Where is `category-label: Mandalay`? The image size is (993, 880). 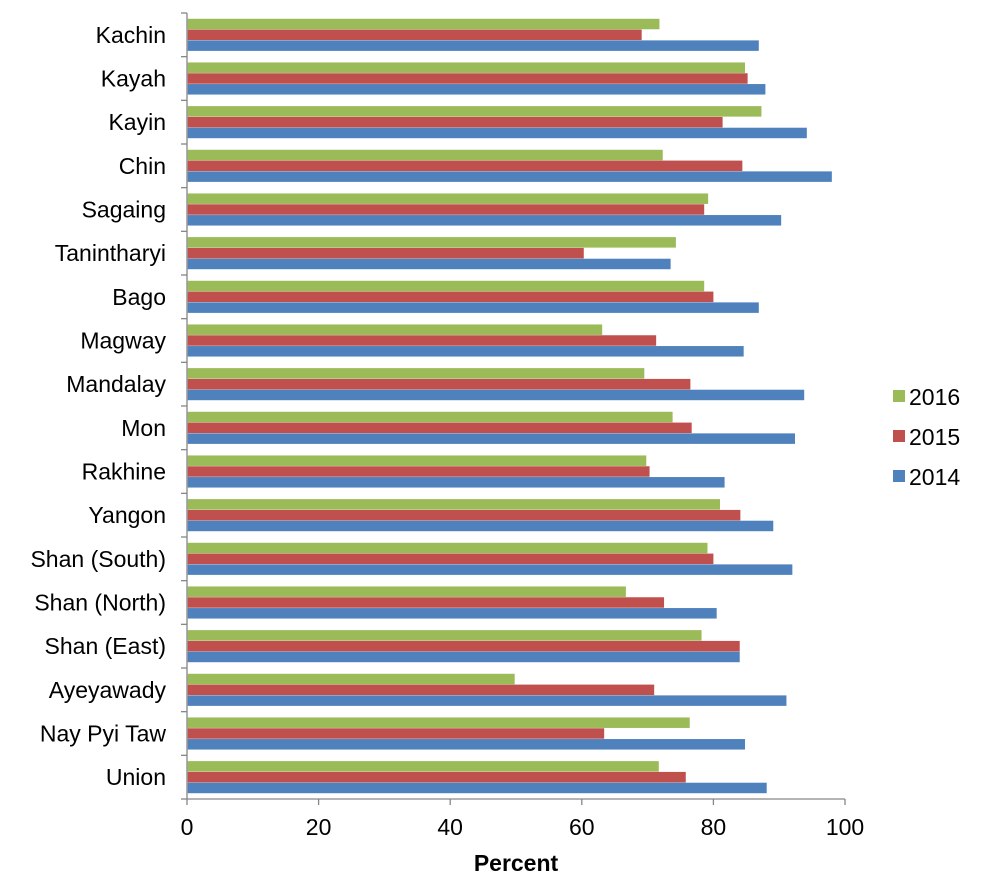 category-label: Mandalay is located at coordinates (116, 384).